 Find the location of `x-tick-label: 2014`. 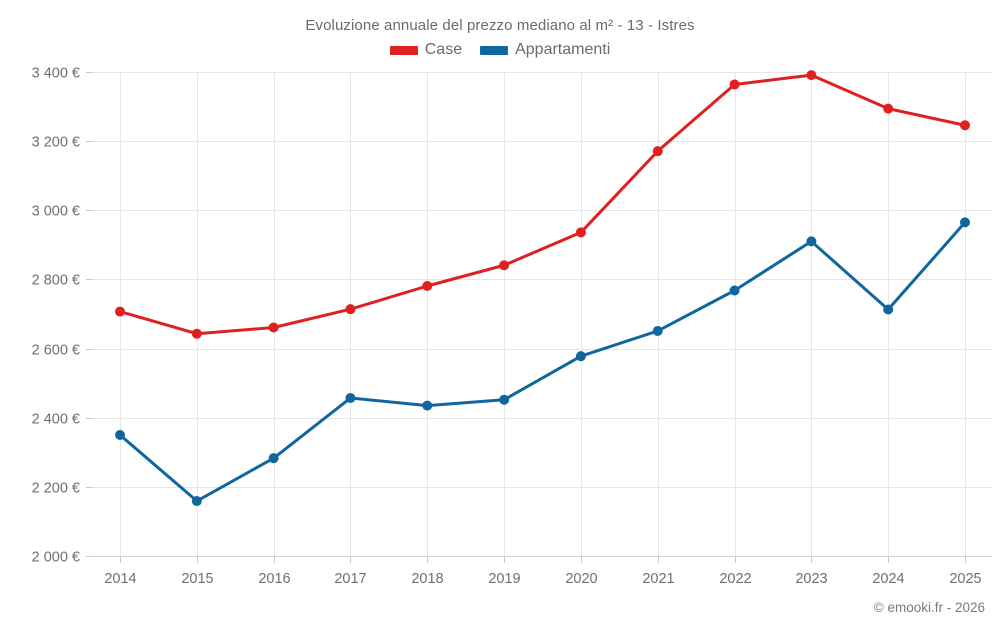

x-tick-label: 2014 is located at coordinates (120, 579).